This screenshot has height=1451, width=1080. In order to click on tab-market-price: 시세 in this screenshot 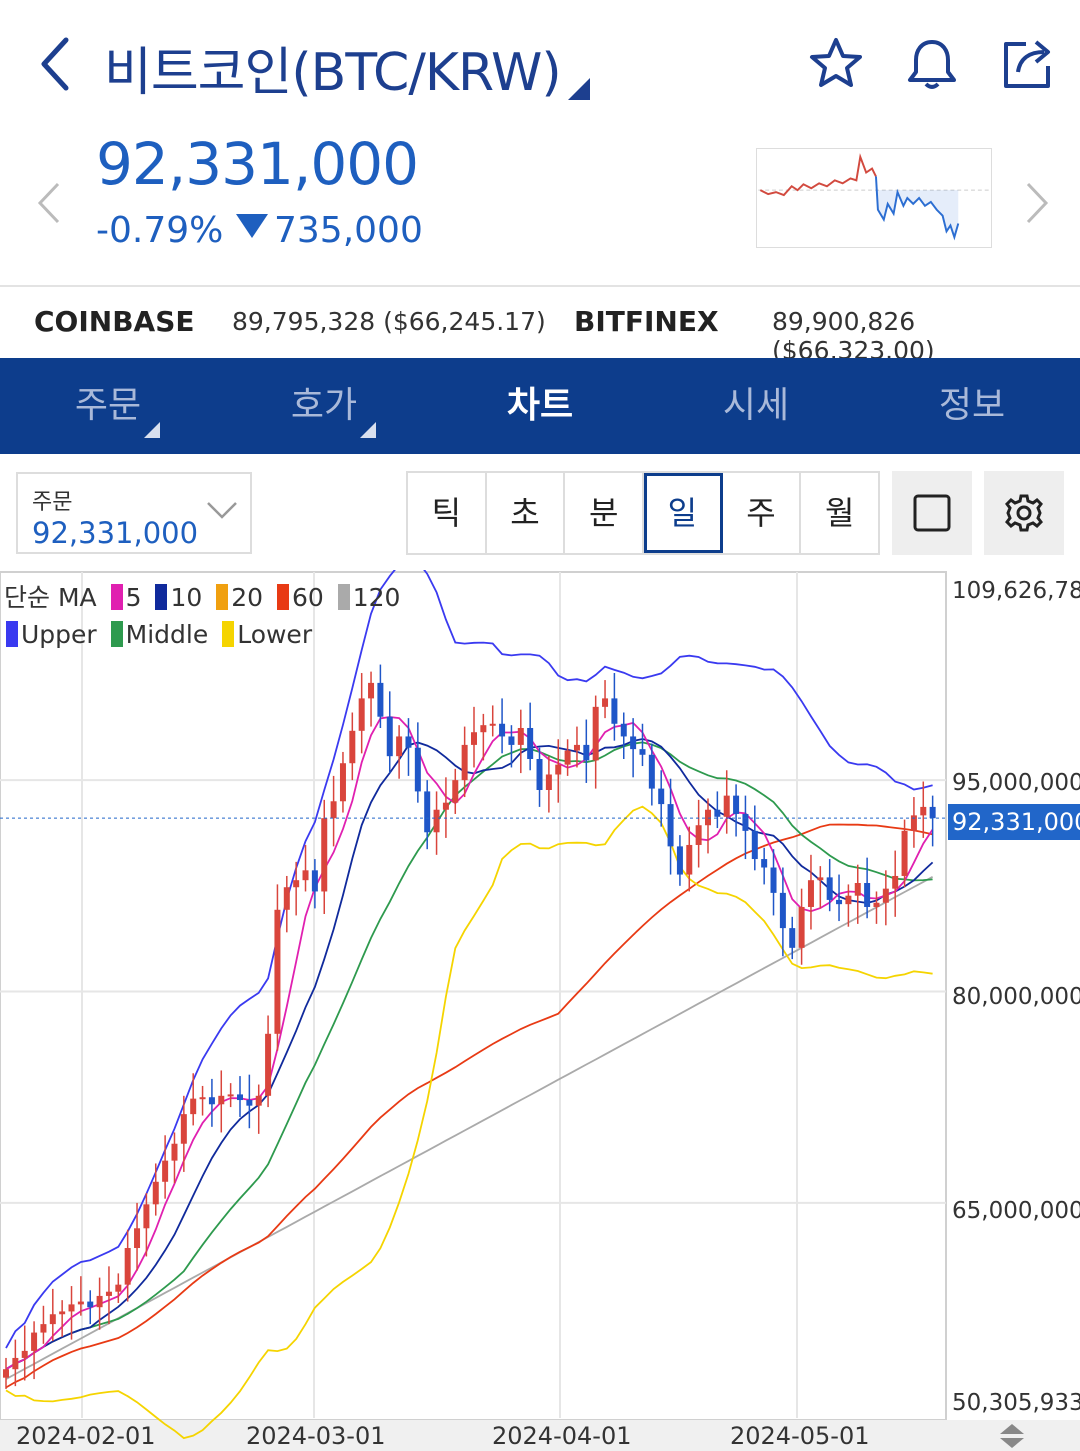, I will do `click(756, 406)`.